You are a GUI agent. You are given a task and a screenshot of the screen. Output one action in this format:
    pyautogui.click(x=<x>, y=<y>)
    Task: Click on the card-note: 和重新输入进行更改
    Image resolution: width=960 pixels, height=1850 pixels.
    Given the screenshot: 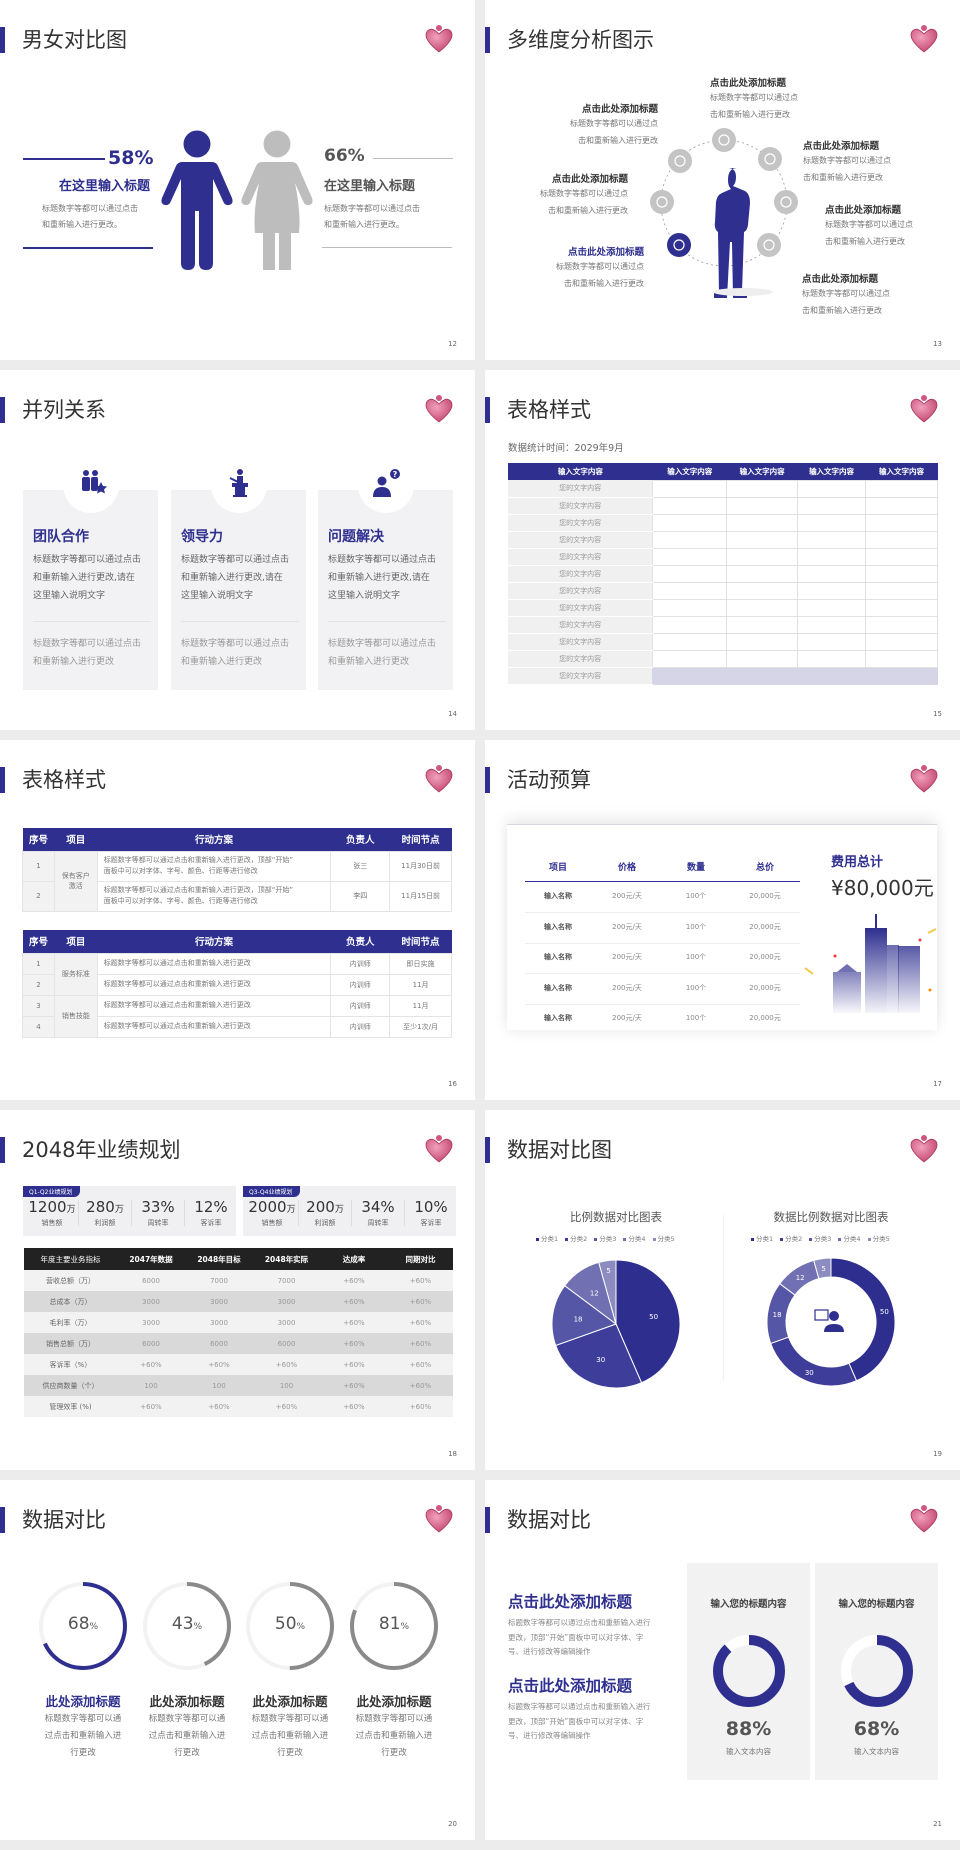 What is the action you would take?
    pyautogui.click(x=369, y=662)
    